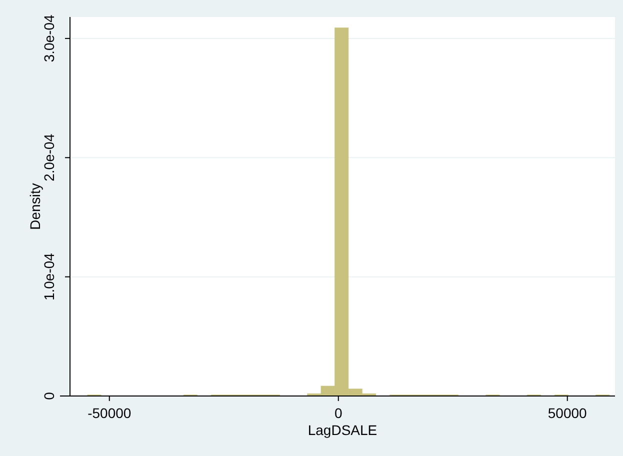  Describe the element at coordinates (49, 158) in the screenshot. I see `y-tick-label: 2.0e-04` at that location.